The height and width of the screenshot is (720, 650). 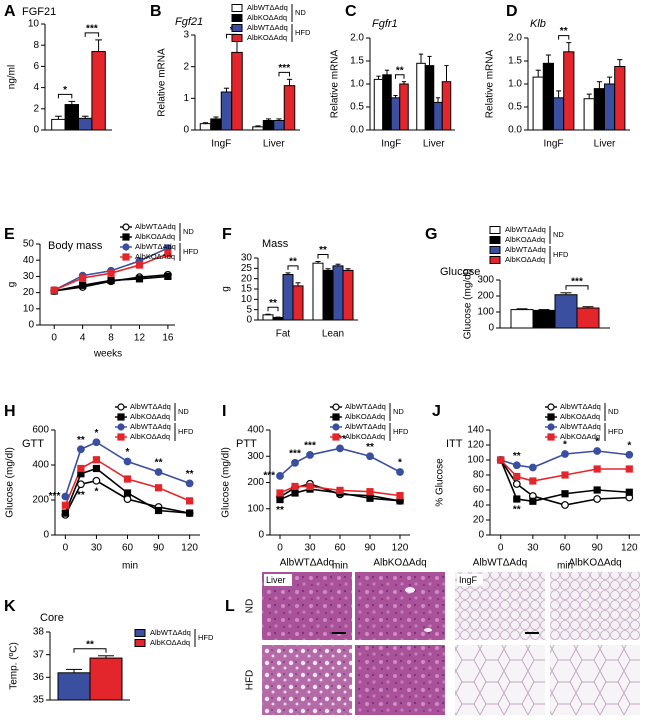 What do you see at coordinates (12, 285) in the screenshot?
I see `y-axis-label: g` at bounding box center [12, 285].